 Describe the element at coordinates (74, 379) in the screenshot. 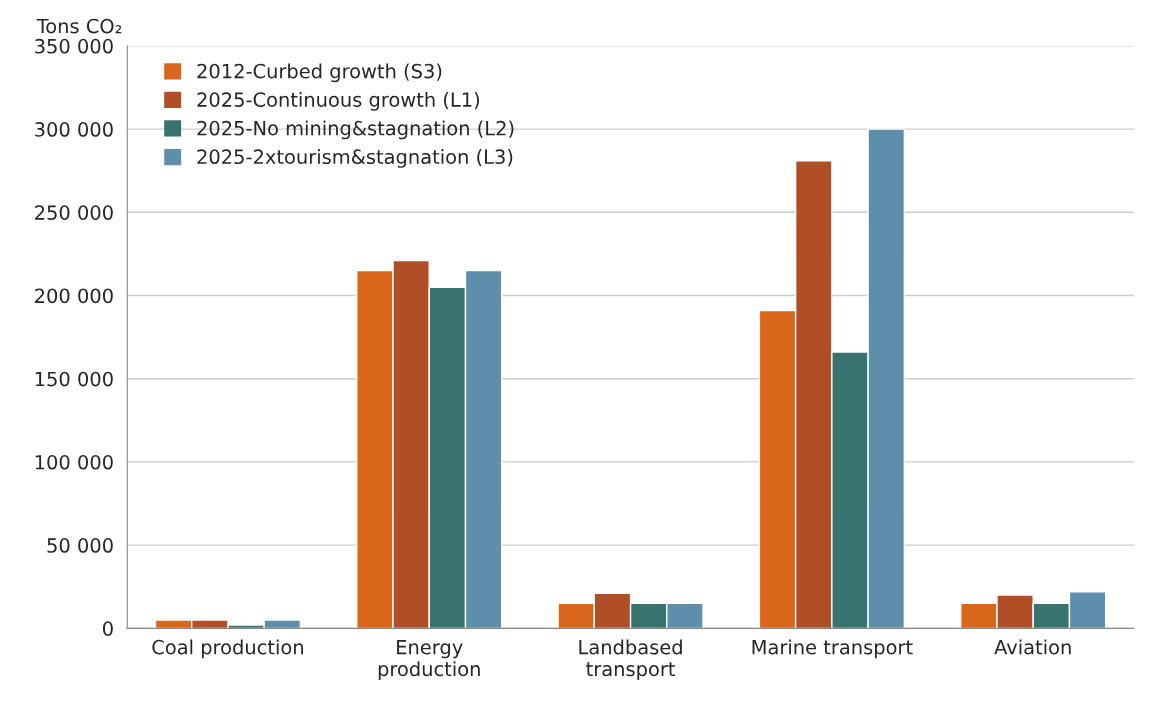

I see `y-tick-label: 150 000` at that location.